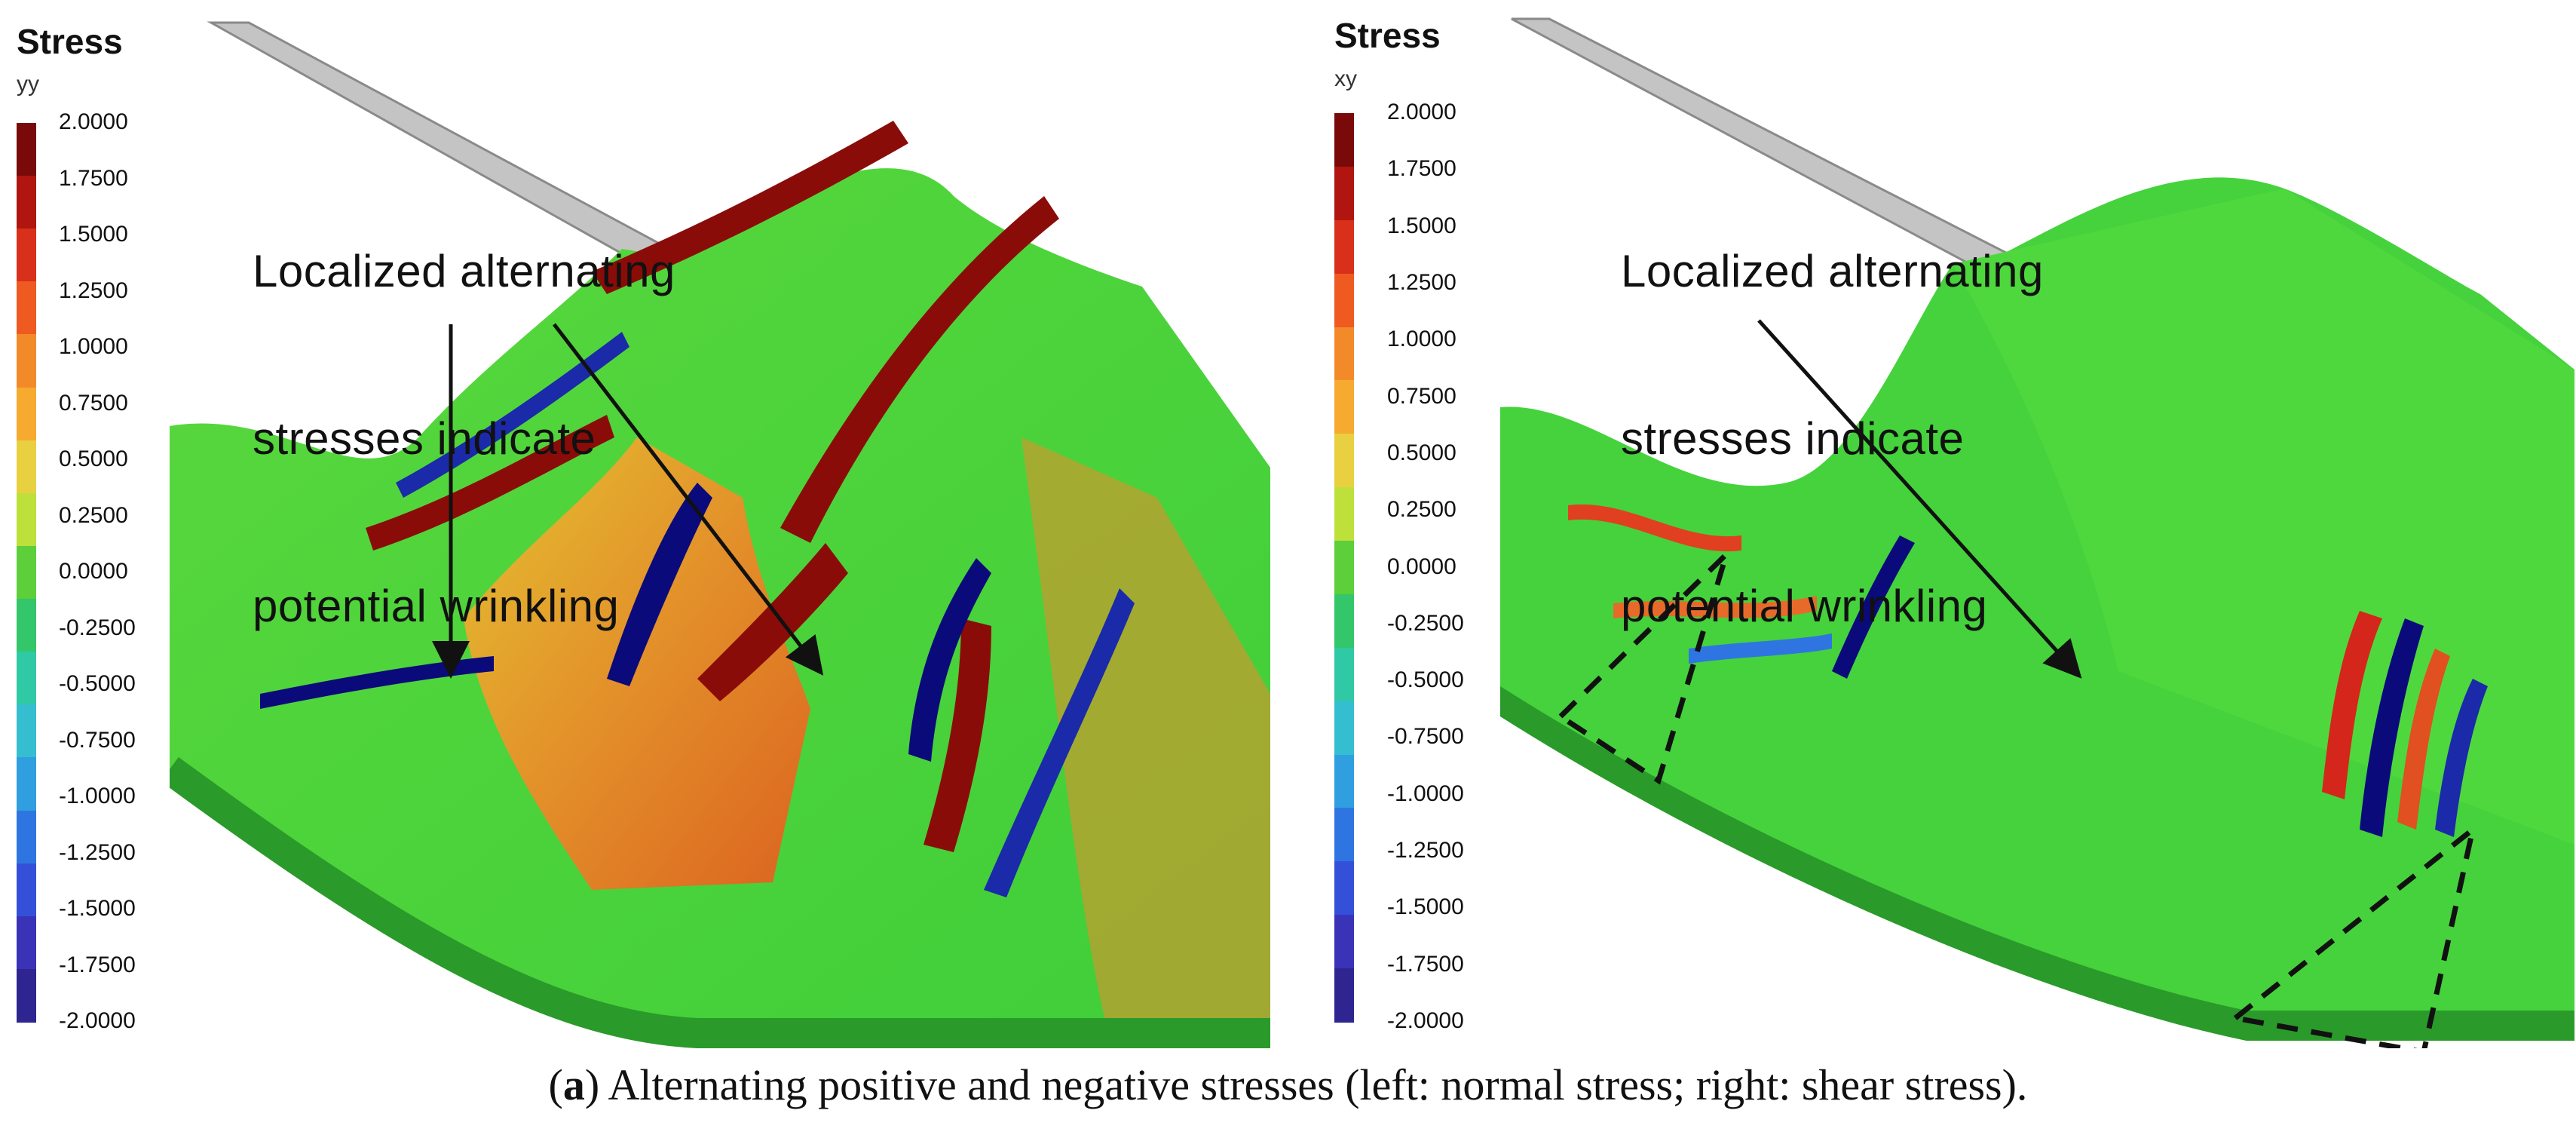 This screenshot has height=1138, width=2576. Describe the element at coordinates (592, 1084) in the screenshot. I see `caption-label-close: )` at that location.